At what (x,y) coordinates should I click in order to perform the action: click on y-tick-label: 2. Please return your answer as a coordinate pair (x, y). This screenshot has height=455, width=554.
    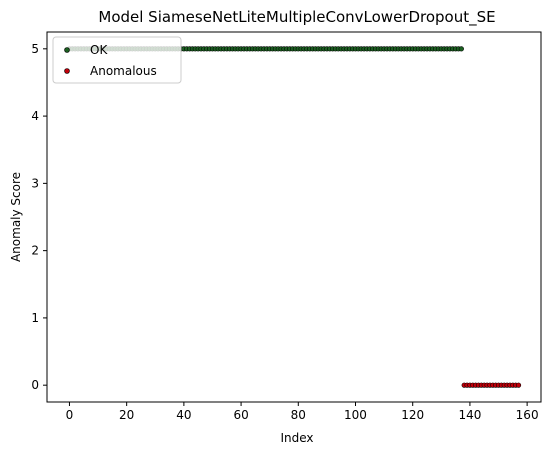
    Looking at the image, I should click on (35, 251).